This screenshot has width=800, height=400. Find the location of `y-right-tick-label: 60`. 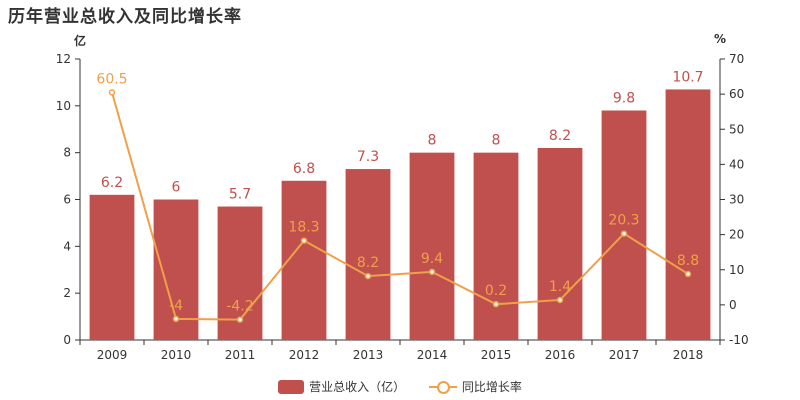

y-right-tick-label: 60 is located at coordinates (736, 94).